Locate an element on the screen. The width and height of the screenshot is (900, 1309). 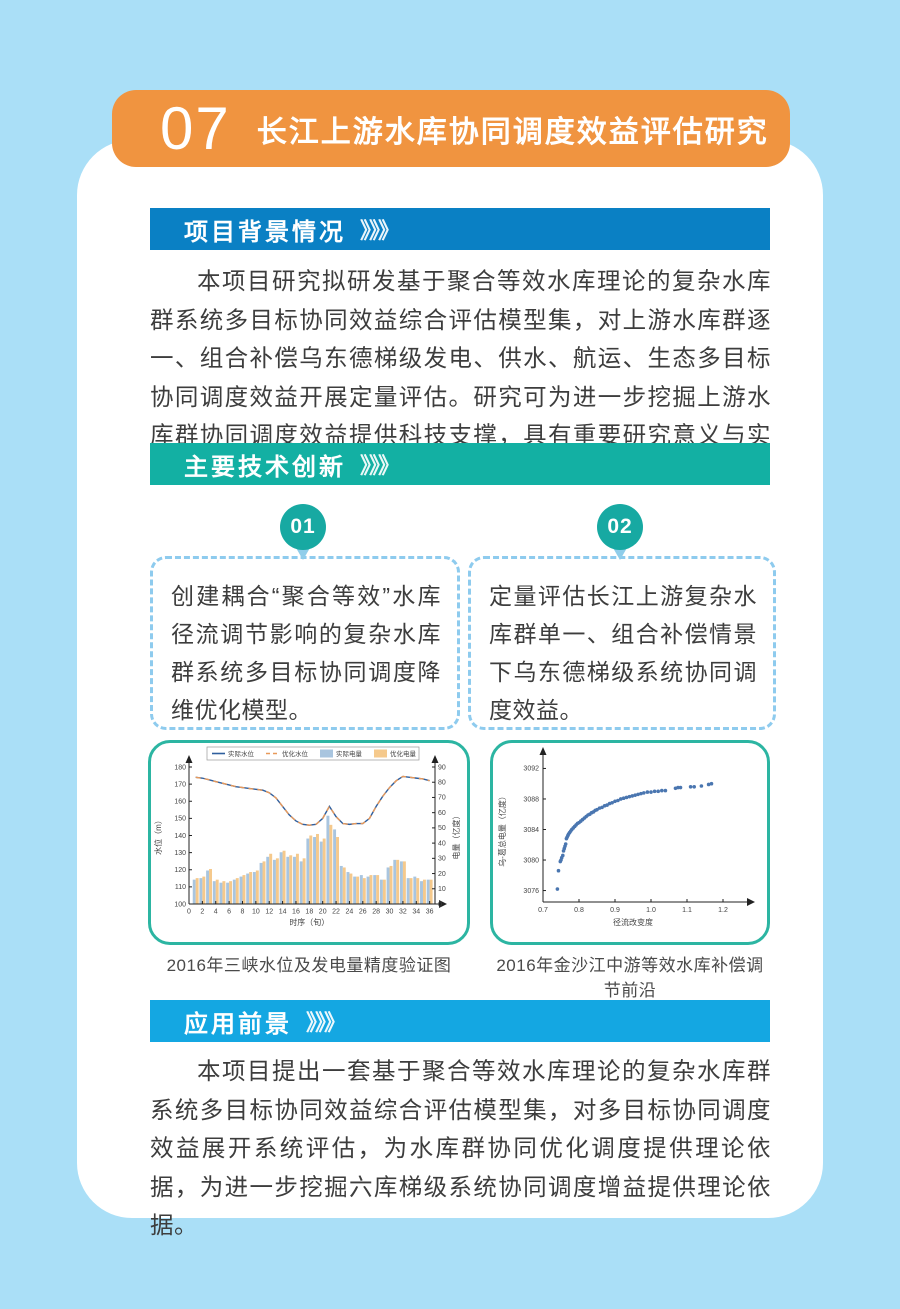
innovation-text-1: 创建耦合“聚合等效”水库径流调节影响的复杂水库群系统多目标协同调度降维优化模型。 is located at coordinates (306, 653).